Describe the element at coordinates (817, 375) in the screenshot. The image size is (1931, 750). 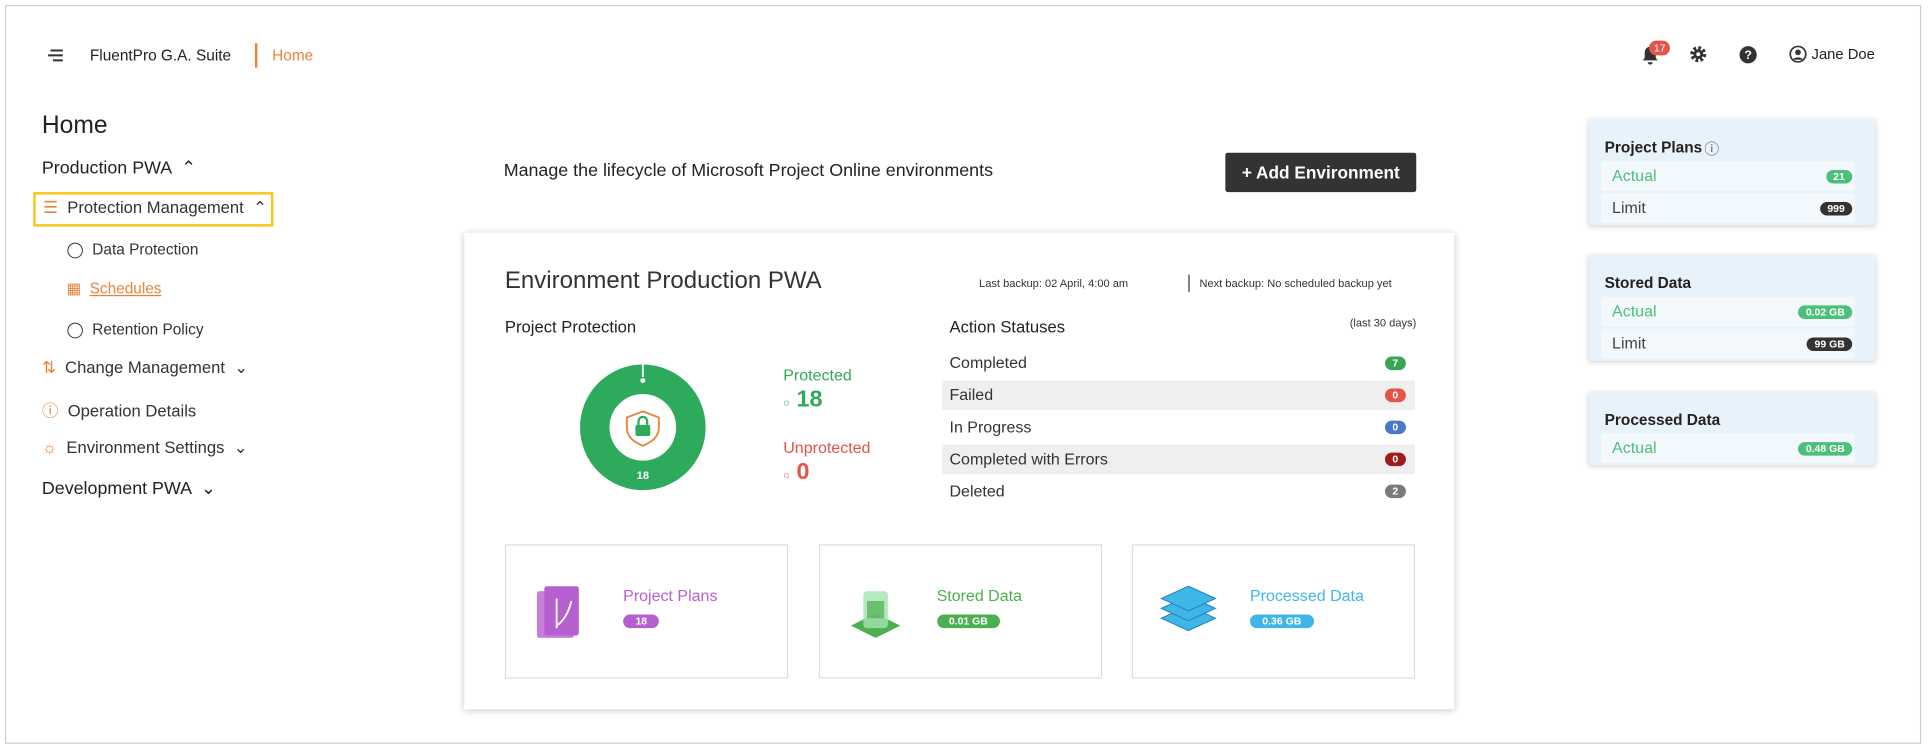
I see `protected-label: Protected` at that location.